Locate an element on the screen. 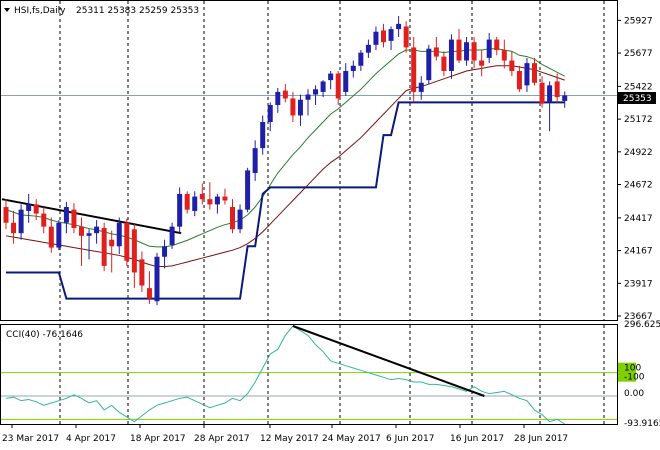 The height and width of the screenshot is (450, 660). price-tick-label: 23667 is located at coordinates (638, 317).